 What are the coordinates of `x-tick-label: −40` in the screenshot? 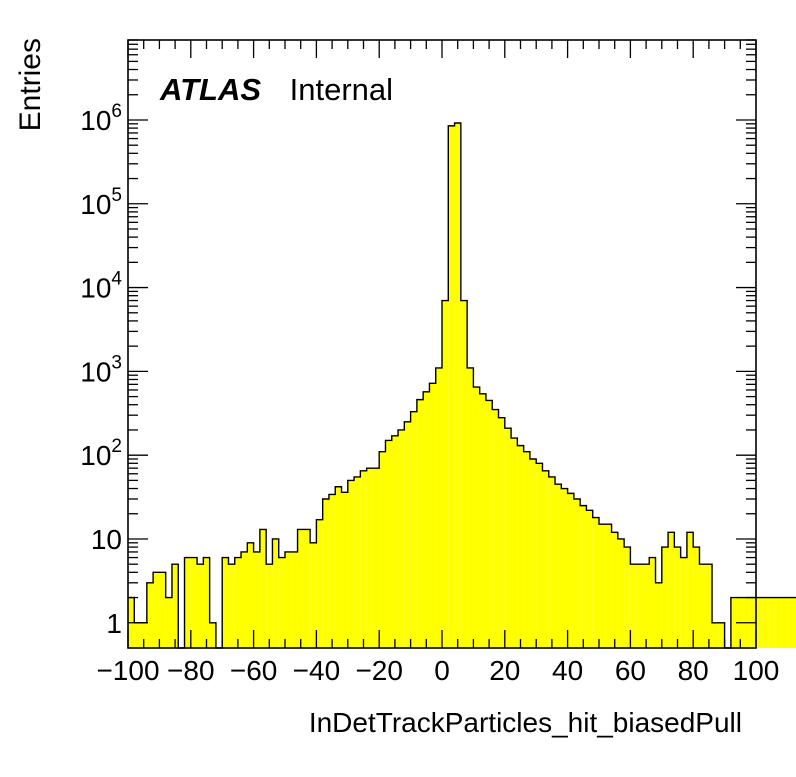 It's located at (317, 670).